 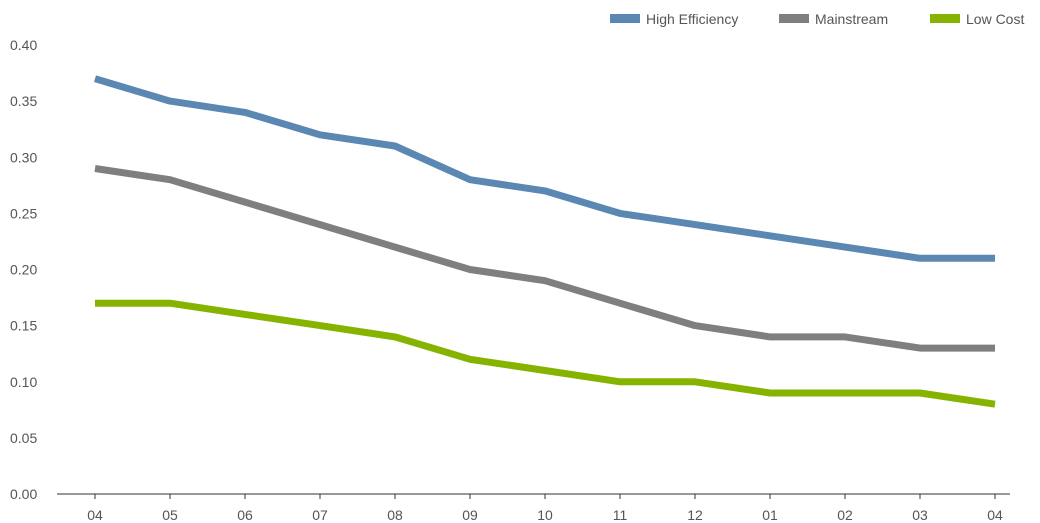 What do you see at coordinates (23, 438) in the screenshot?
I see `y-tick-label: 0.05` at bounding box center [23, 438].